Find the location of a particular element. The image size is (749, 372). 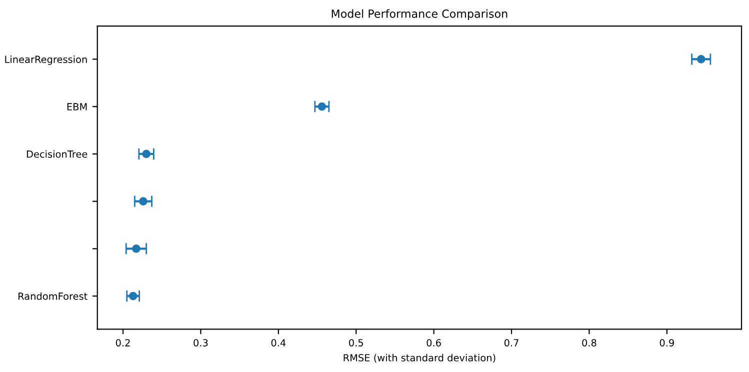

x-tick-label: 0.4 is located at coordinates (278, 342).